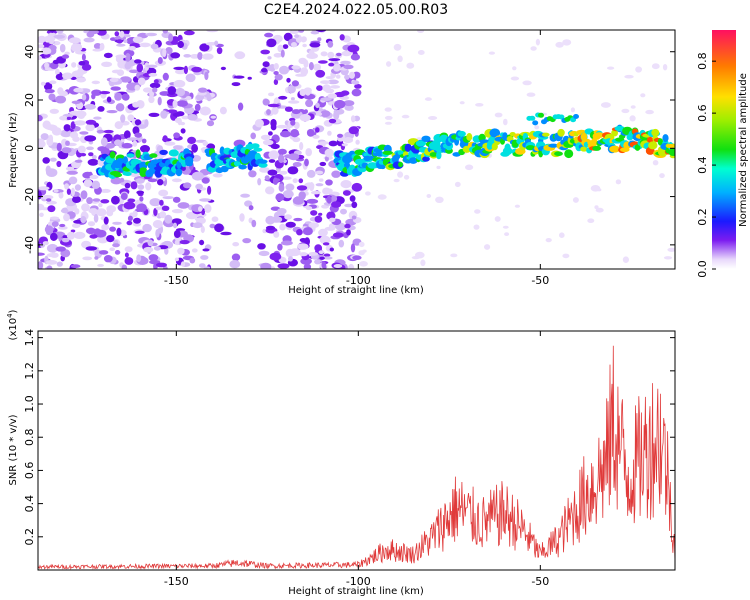  Describe the element at coordinates (29, 100) in the screenshot. I see `y-tick-label: 20` at that location.